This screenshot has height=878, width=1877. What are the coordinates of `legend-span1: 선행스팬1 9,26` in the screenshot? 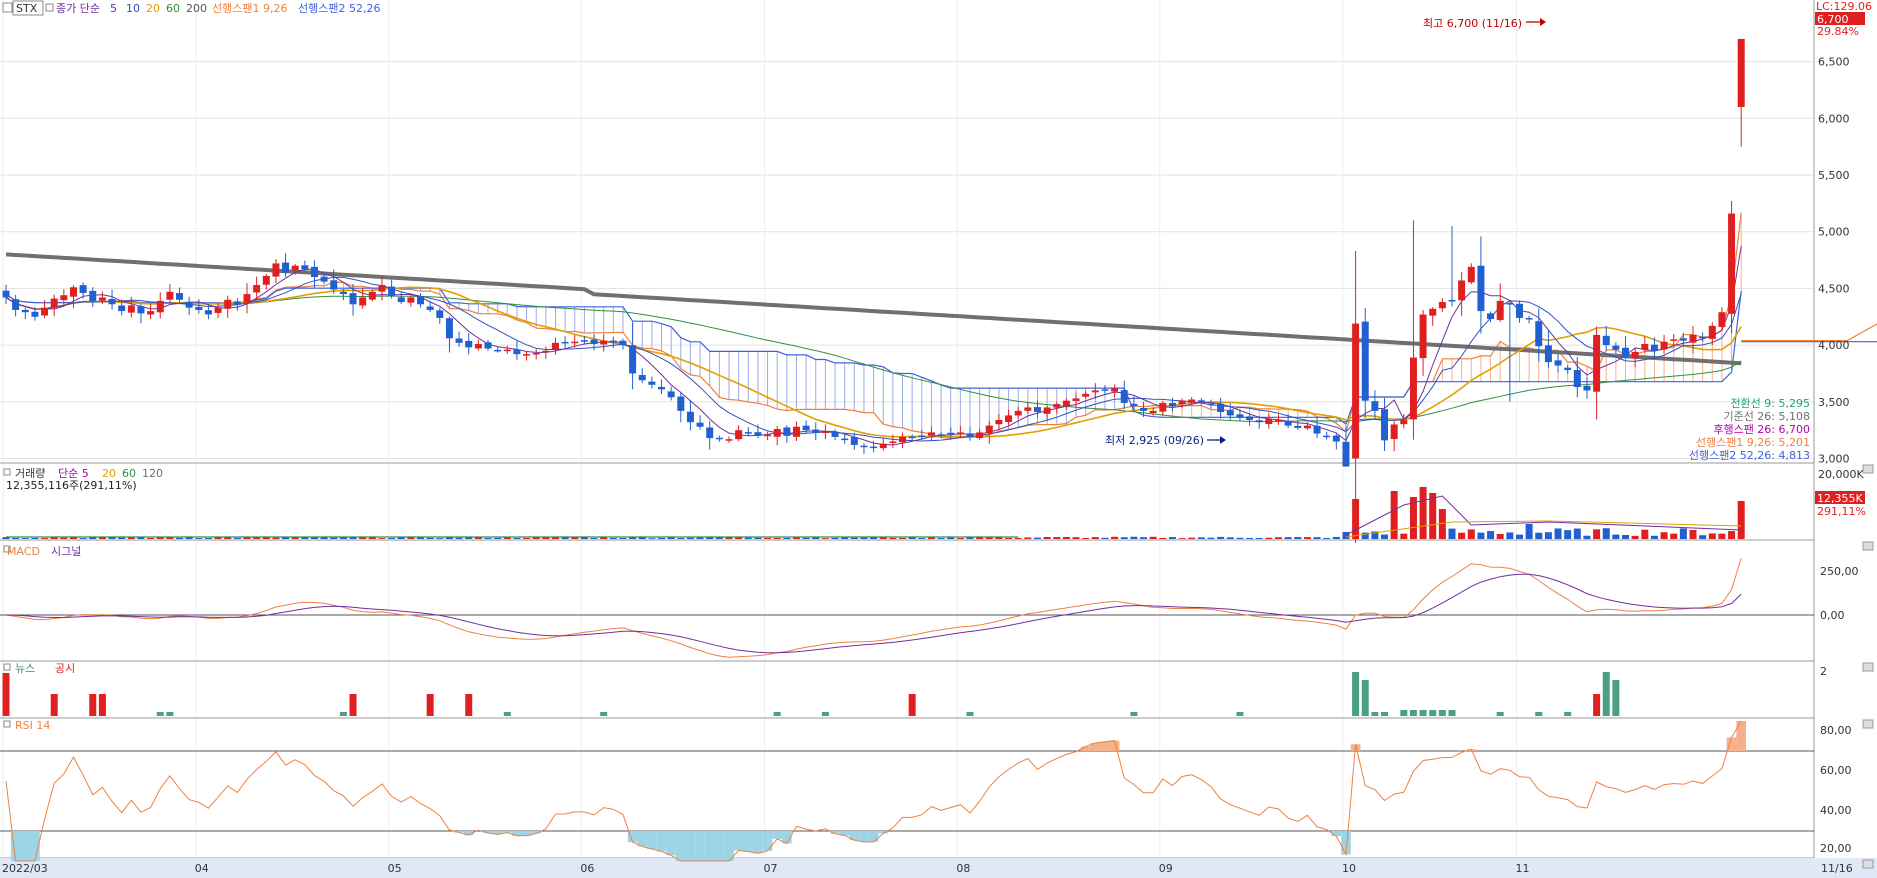 It's located at (249, 8).